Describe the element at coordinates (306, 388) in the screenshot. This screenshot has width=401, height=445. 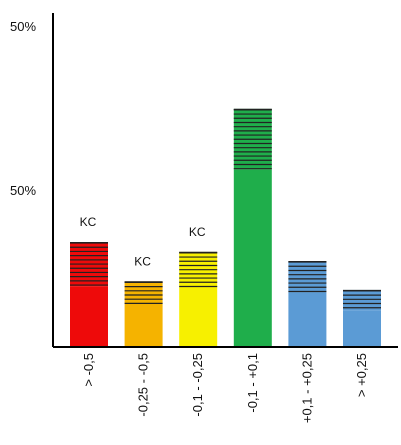
I see `x-tick-label: +0,1 - +0,25` at that location.